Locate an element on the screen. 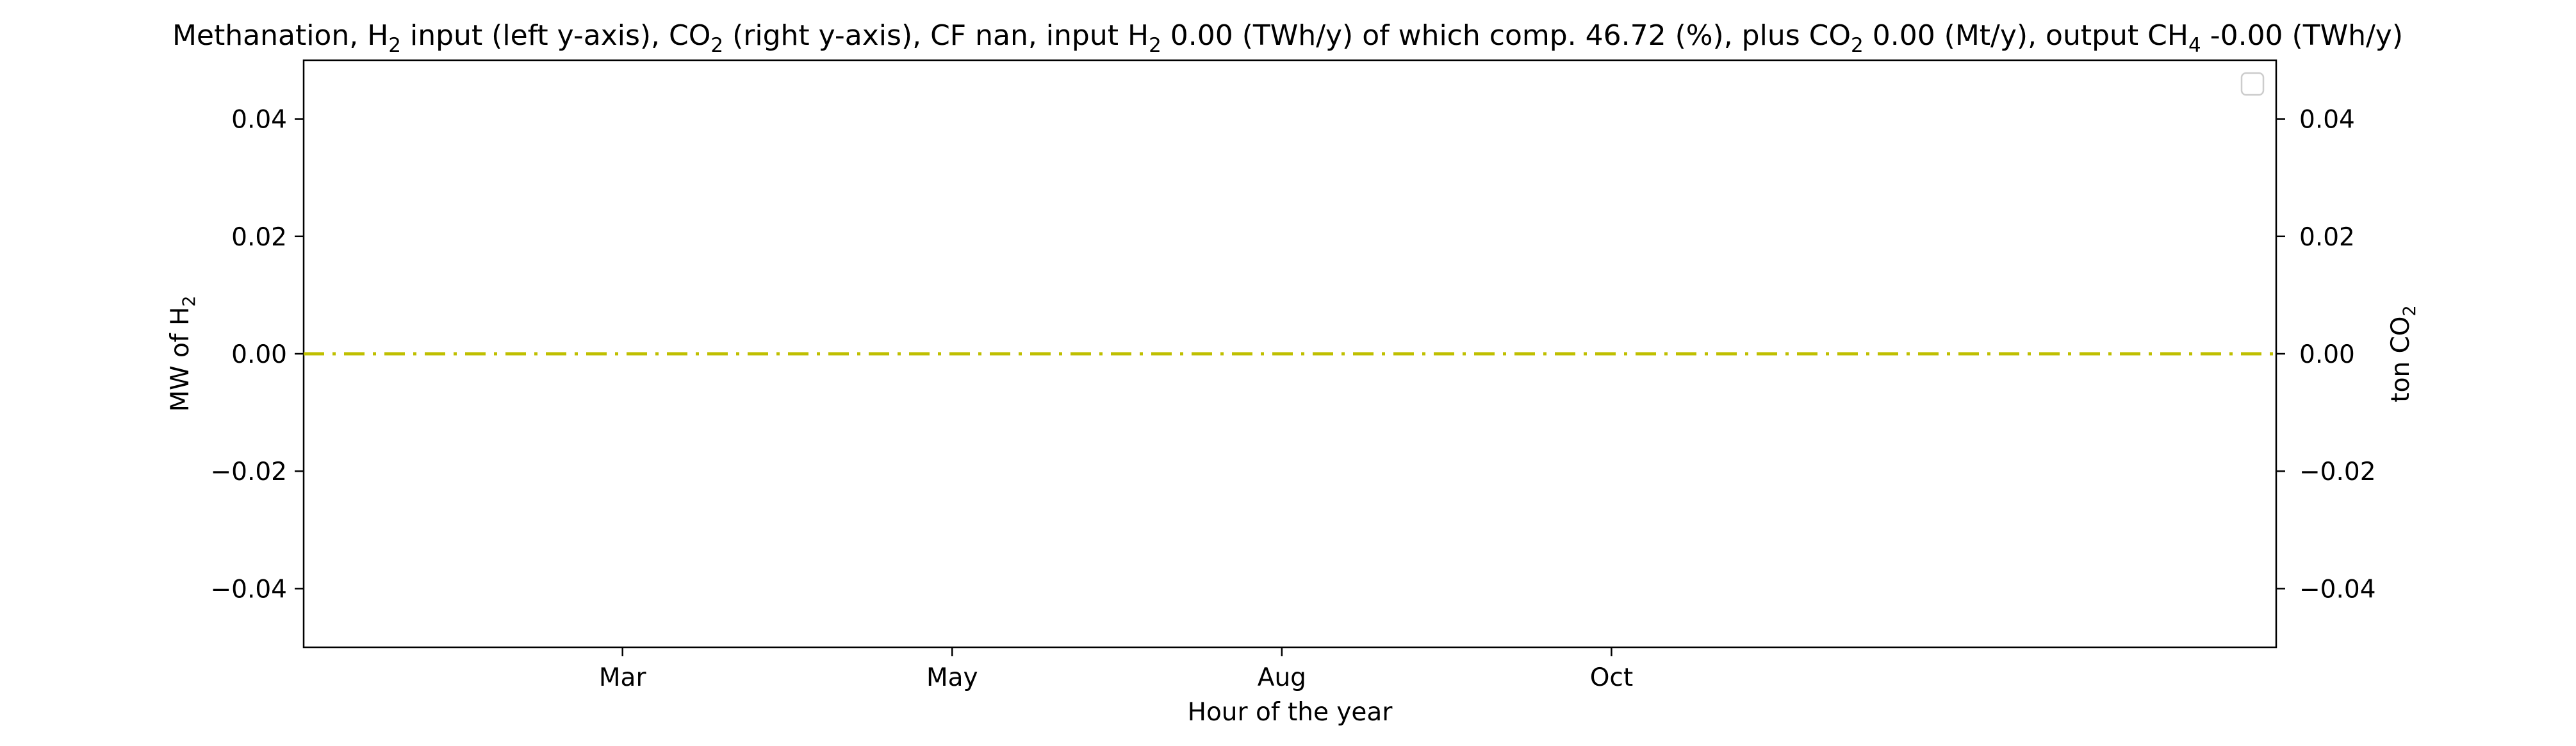 This screenshot has height=746, width=2576. x-tick-label: Mar is located at coordinates (623, 677).